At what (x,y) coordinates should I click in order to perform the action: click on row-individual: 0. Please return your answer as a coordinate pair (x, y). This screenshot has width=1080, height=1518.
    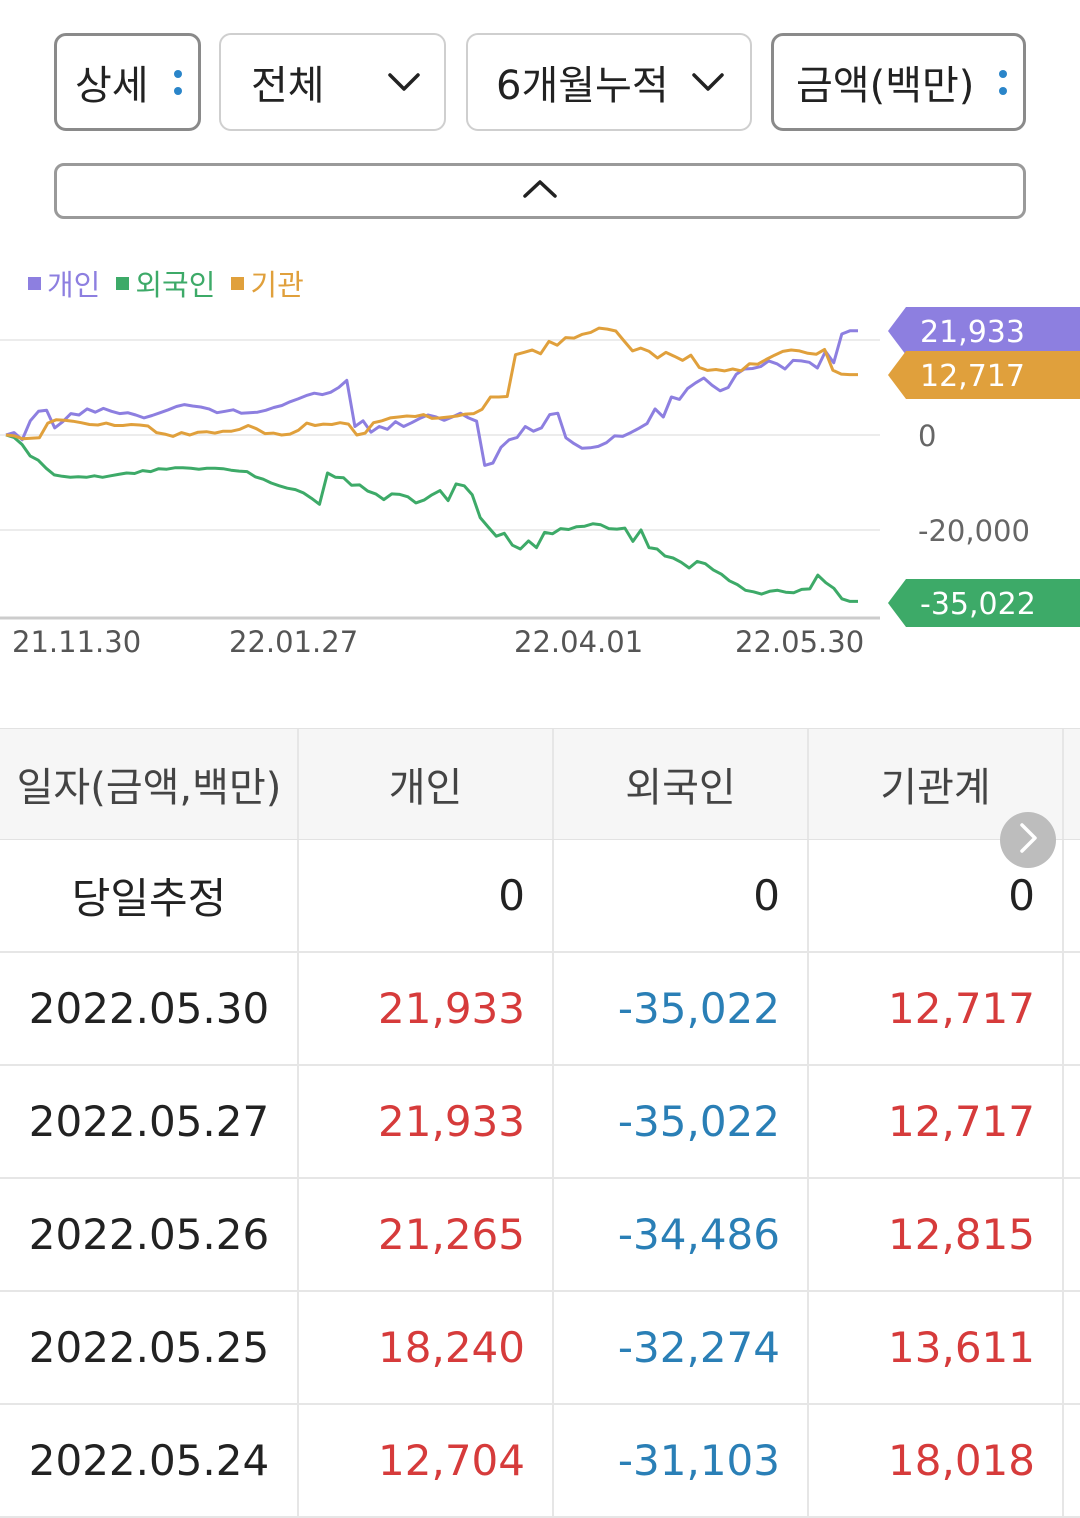
    Looking at the image, I should click on (511, 895).